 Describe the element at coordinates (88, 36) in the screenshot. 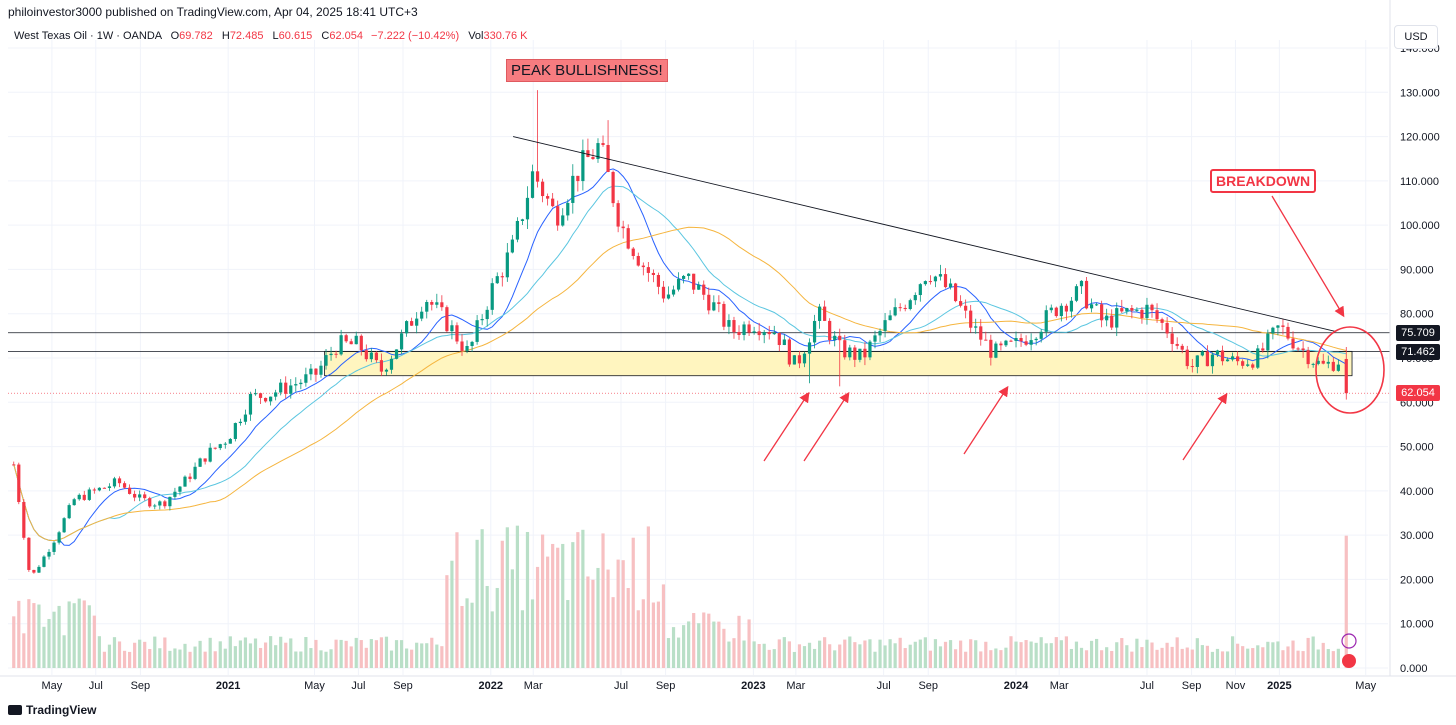

I see `symbol-title: West Texas Oil · 1W · OANDA` at that location.